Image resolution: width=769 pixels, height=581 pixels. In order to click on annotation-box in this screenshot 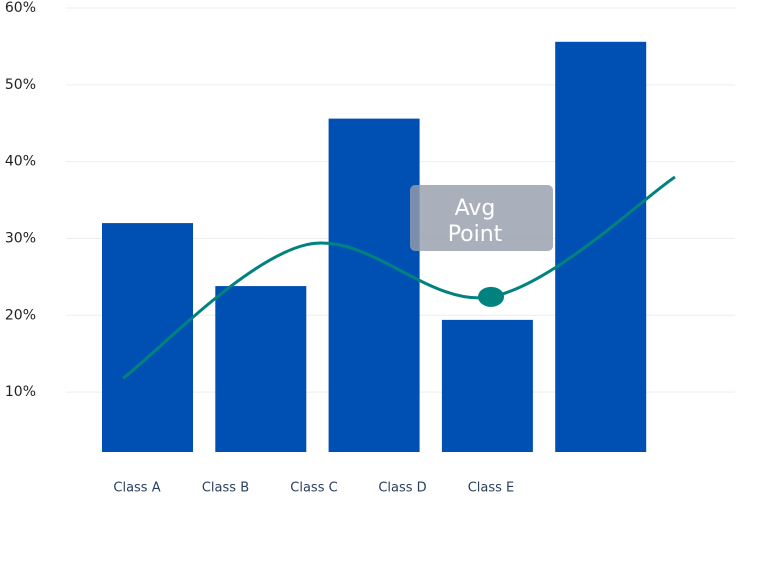, I will do `click(481, 218)`.